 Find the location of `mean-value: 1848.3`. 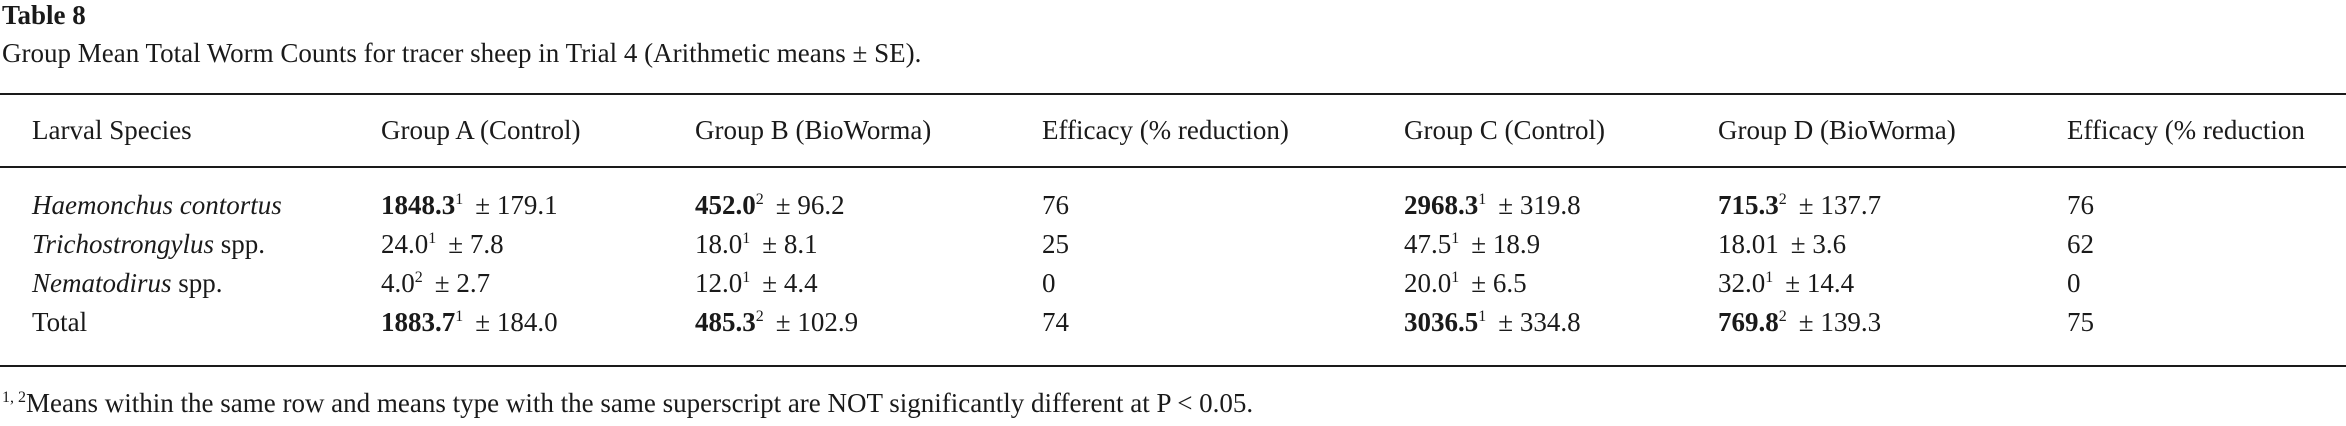

mean-value: 1848.3 is located at coordinates (418, 205).